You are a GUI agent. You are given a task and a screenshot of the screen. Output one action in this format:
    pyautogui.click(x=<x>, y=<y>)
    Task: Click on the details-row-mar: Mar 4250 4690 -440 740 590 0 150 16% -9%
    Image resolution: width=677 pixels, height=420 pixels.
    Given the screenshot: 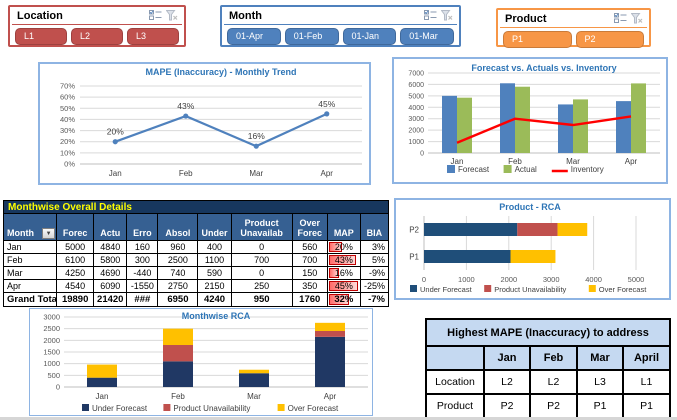 What is the action you would take?
    pyautogui.click(x=196, y=273)
    